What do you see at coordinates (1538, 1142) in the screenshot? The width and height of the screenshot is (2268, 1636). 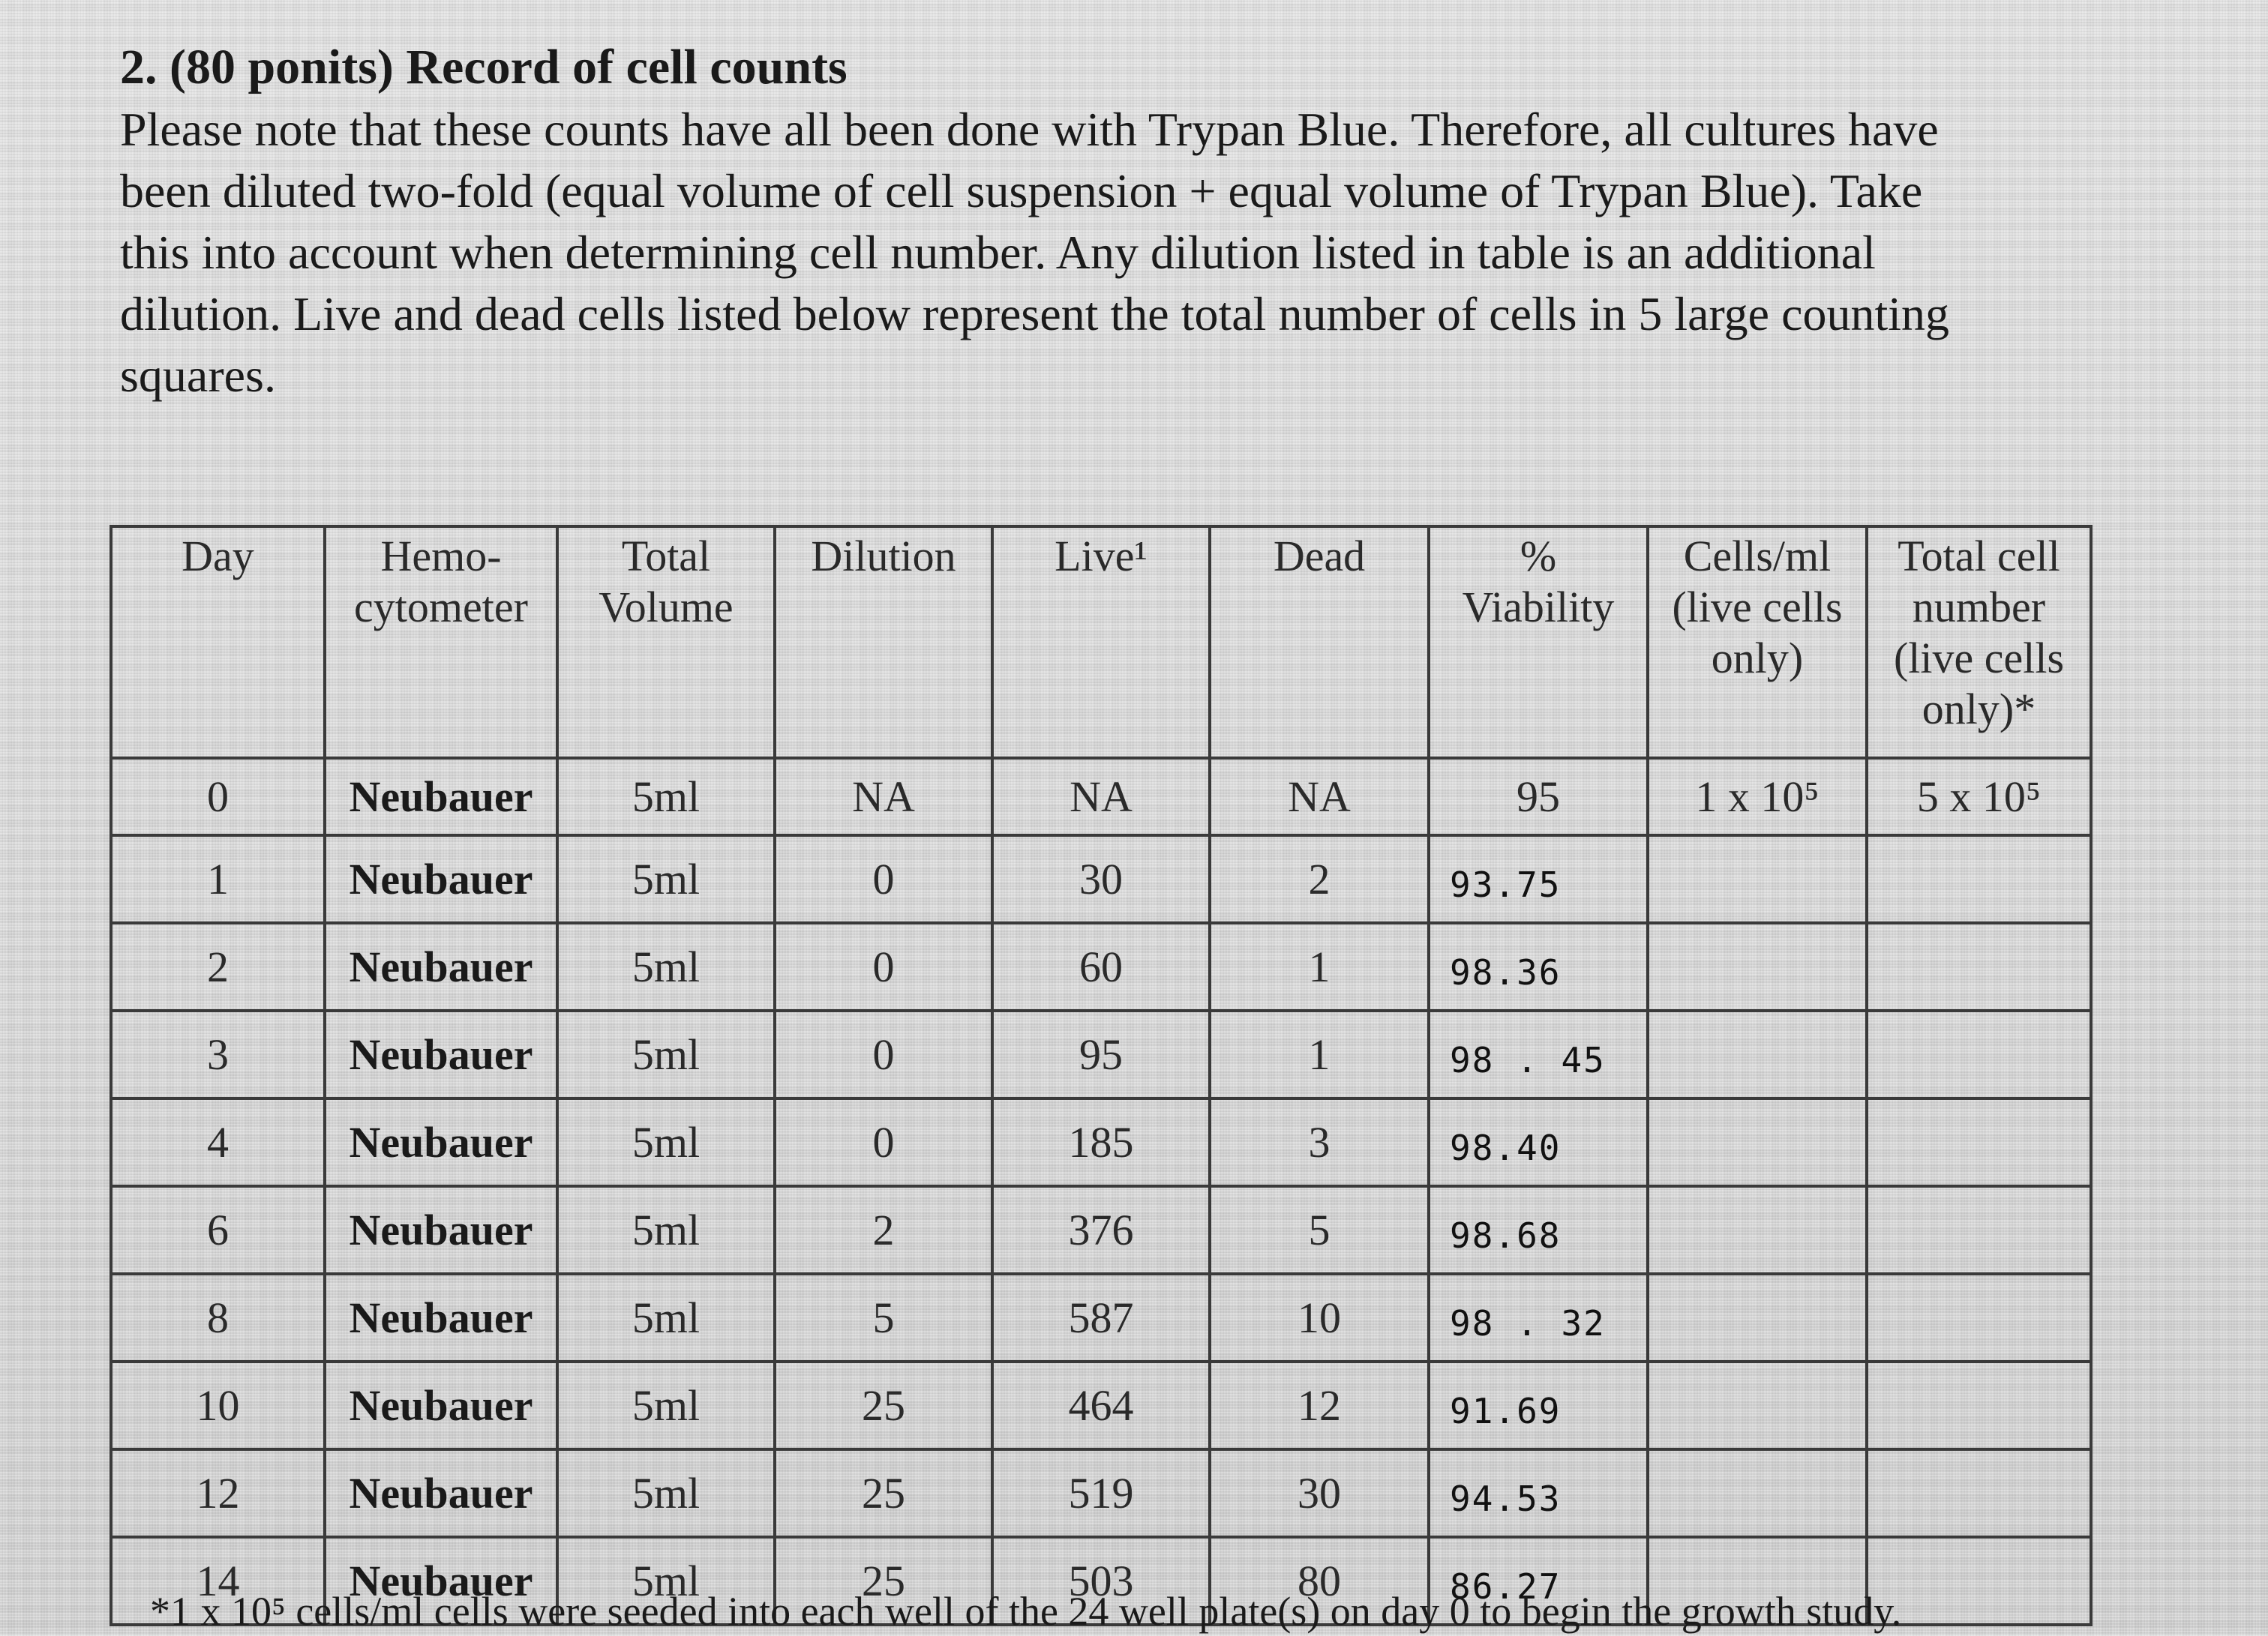 I see `viability-cell: 98.40` at bounding box center [1538, 1142].